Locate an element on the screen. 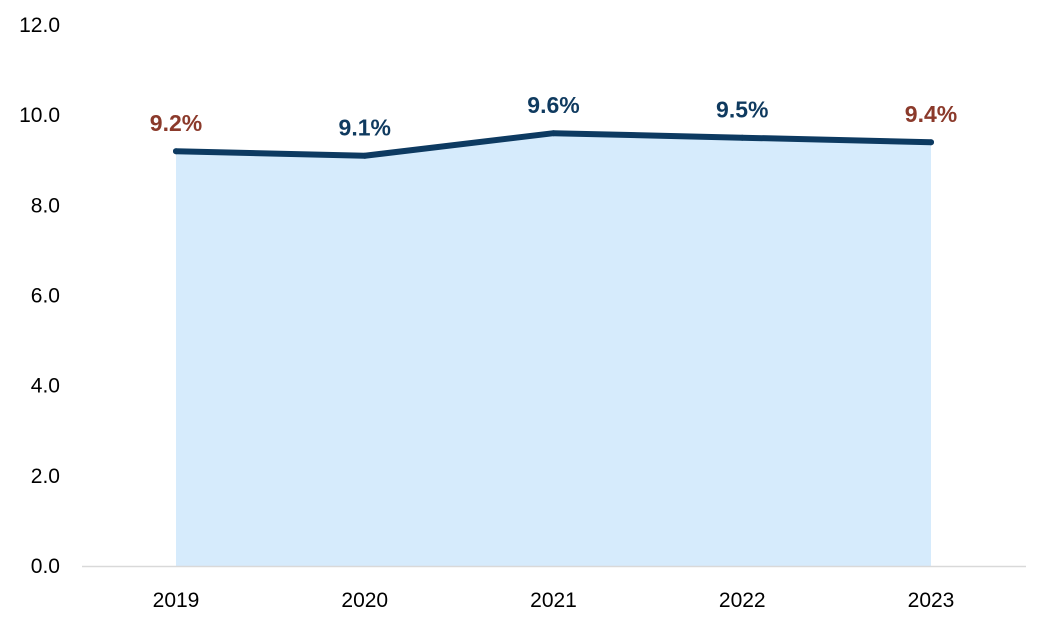  y-tick-label: 4.0 is located at coordinates (45, 386).